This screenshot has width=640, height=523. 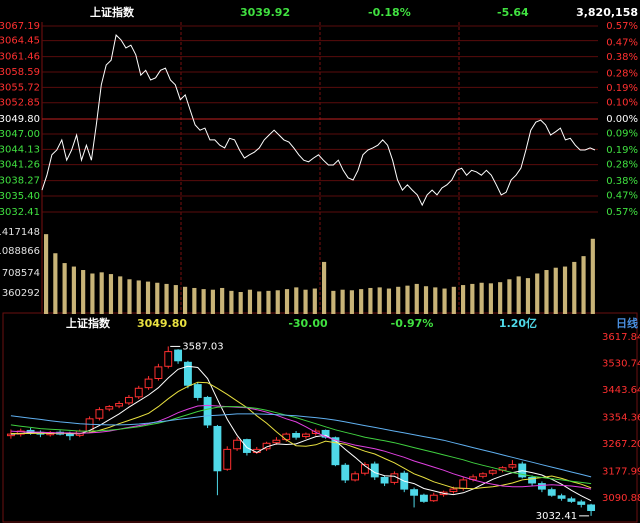 I want to click on y-tick-label: 3049.80, so click(x=20, y=119).